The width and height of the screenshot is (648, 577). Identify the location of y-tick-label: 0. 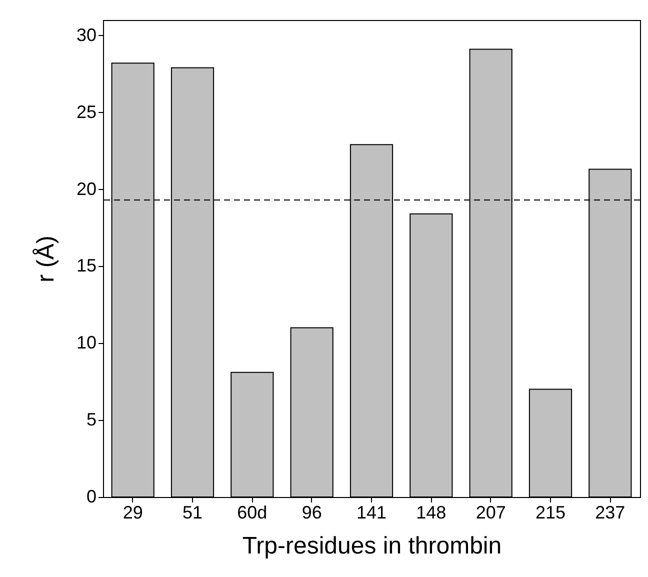
(91, 496).